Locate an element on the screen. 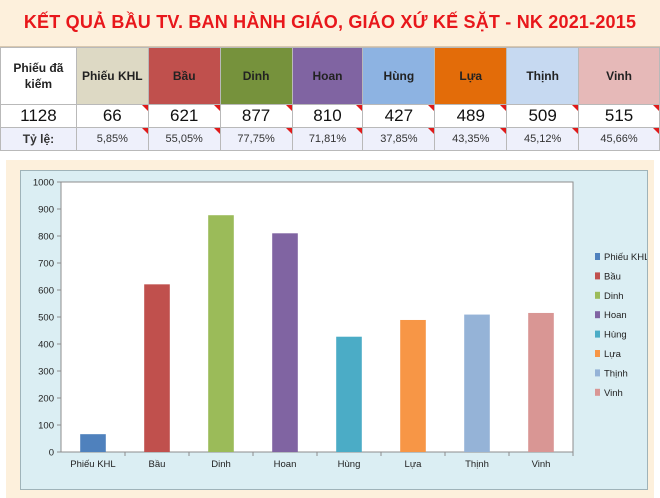 This screenshot has width=660, height=498. y-tick-label: 300 is located at coordinates (46, 372).